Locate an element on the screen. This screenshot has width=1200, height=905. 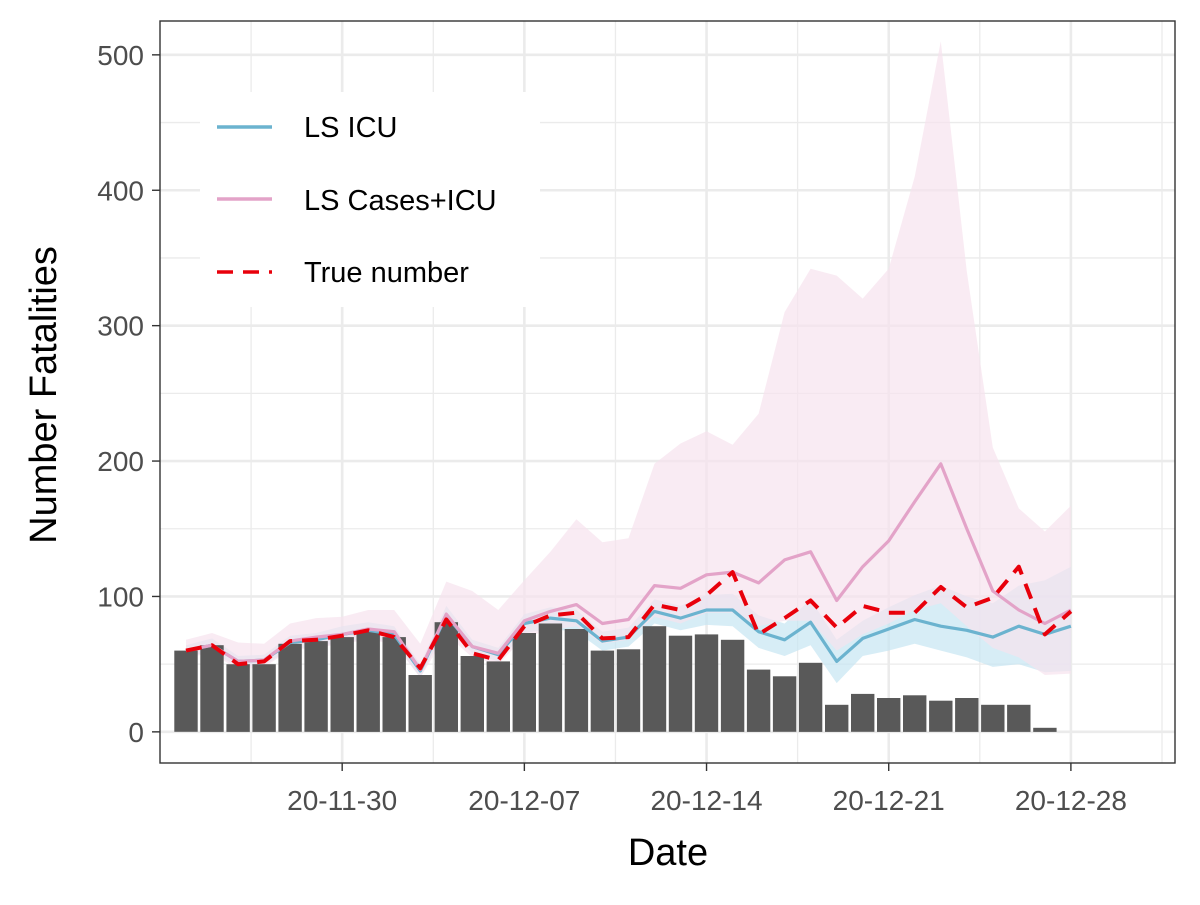
x-axis-title: Date is located at coordinates (668, 853).